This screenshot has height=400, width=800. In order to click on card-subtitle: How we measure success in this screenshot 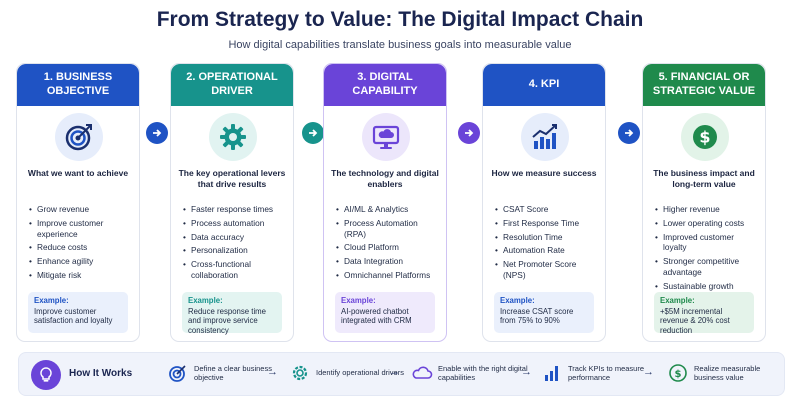, I will do `click(544, 173)`.